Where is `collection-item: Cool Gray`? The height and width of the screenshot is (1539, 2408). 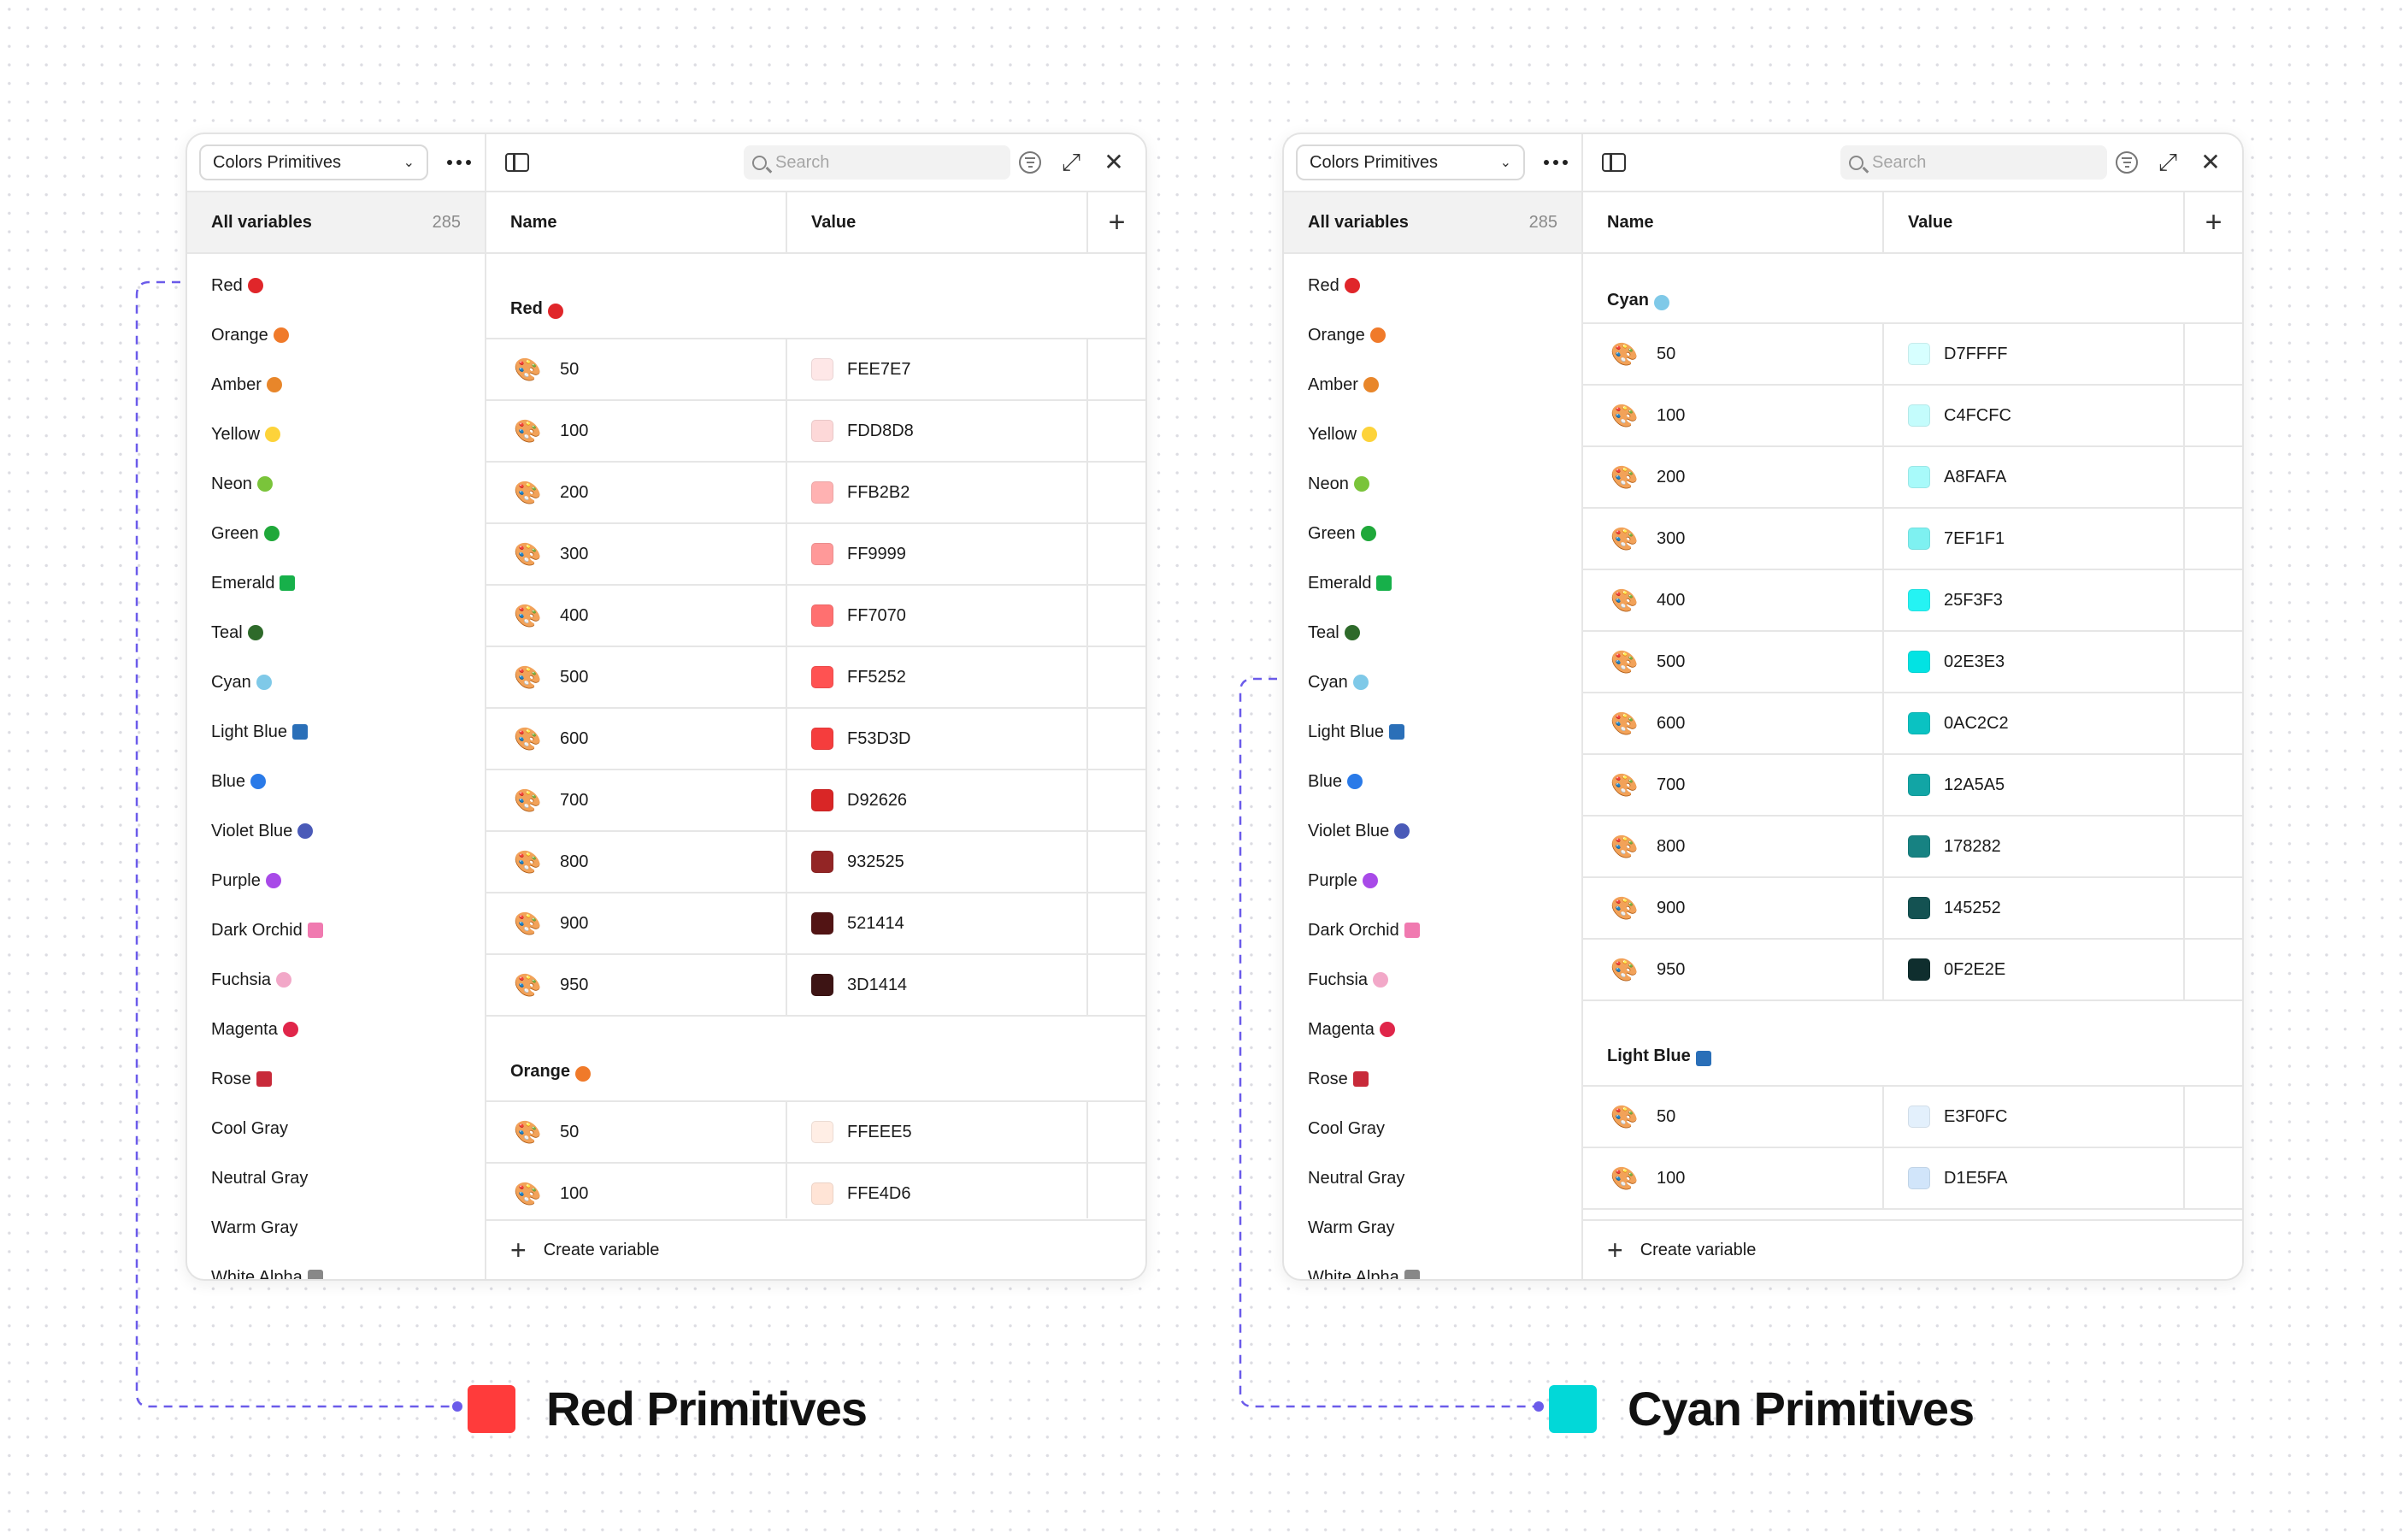 collection-item: Cool Gray is located at coordinates (336, 1128).